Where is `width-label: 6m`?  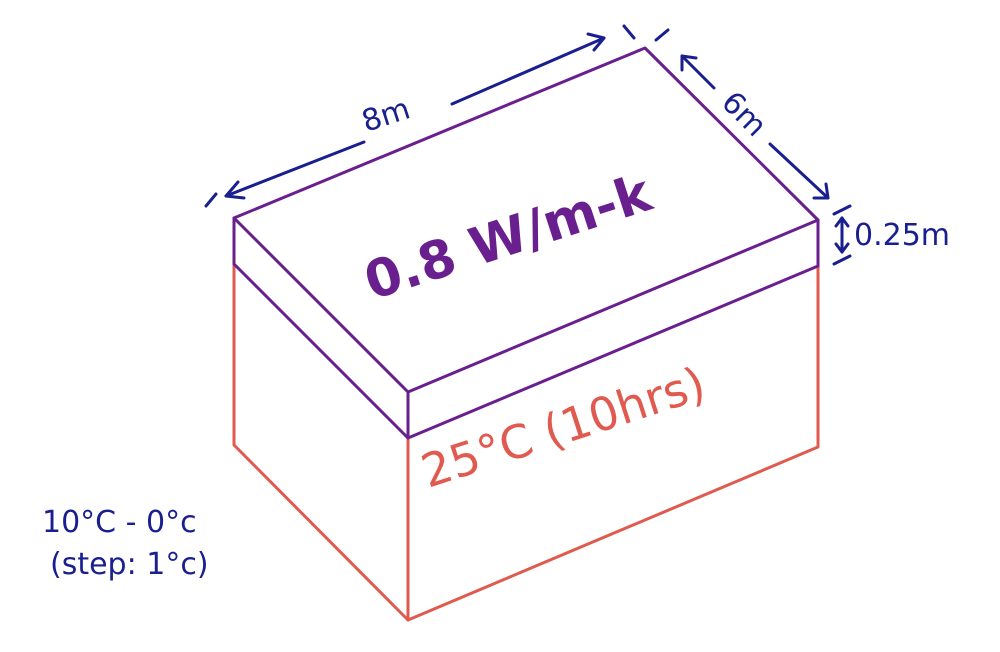
width-label: 6m is located at coordinates (743, 114).